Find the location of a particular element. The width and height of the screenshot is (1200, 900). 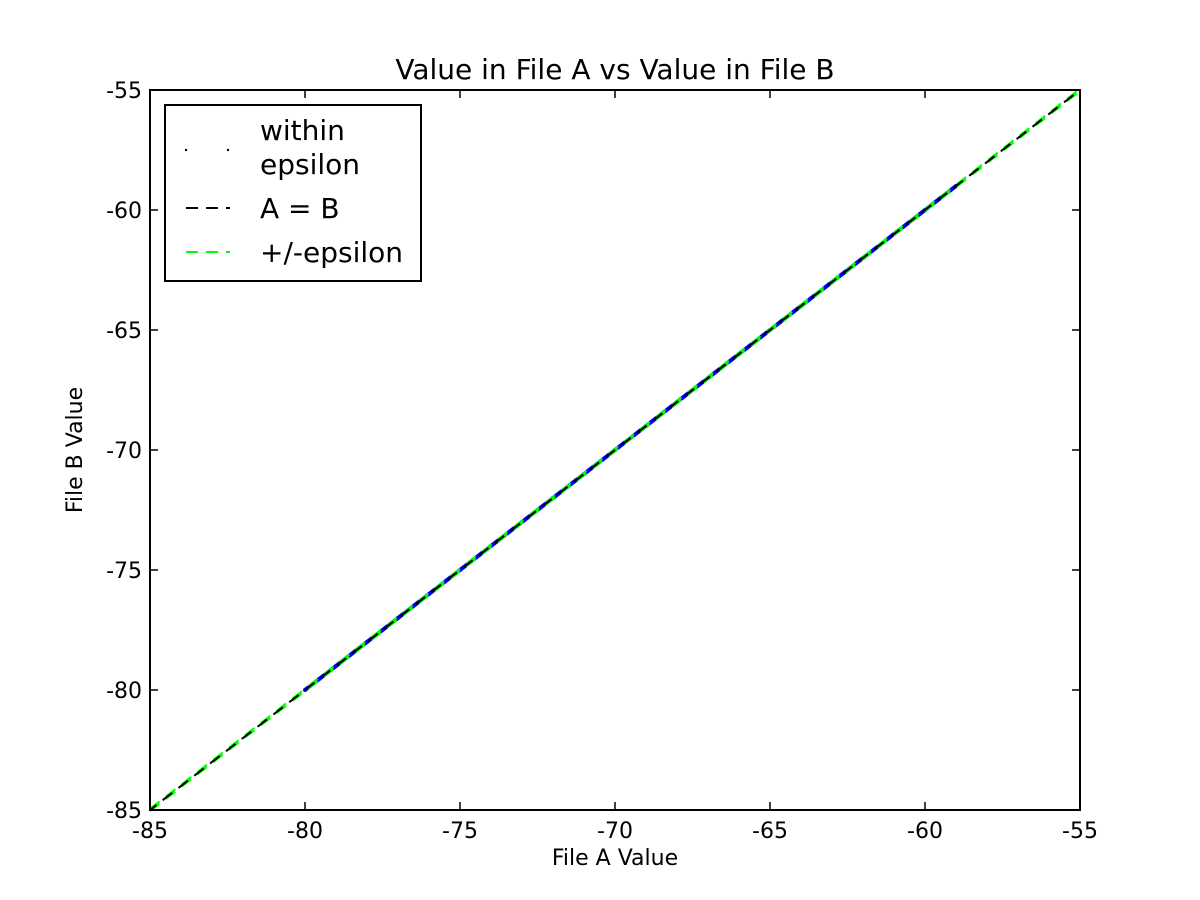

y-tick-label: -85 is located at coordinates (124, 811).